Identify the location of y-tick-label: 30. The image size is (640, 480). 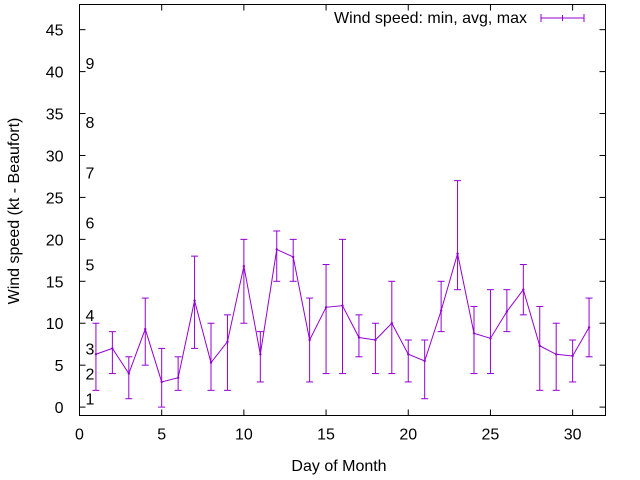
(55, 156).